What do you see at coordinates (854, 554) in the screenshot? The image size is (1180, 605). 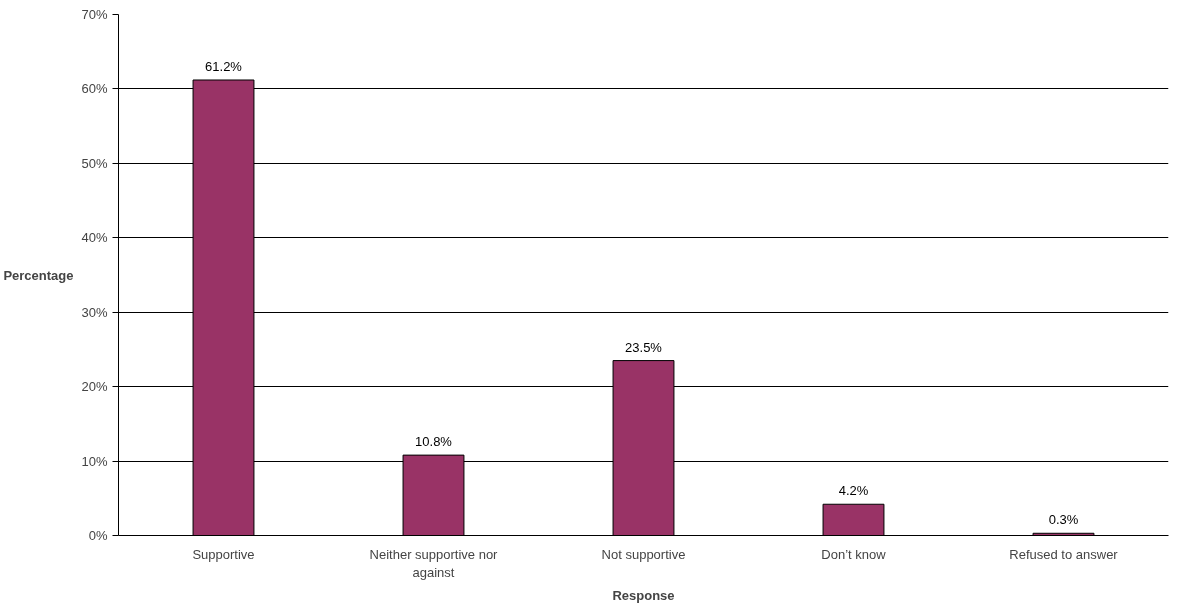 I see `x-tick-label: Don’t know` at bounding box center [854, 554].